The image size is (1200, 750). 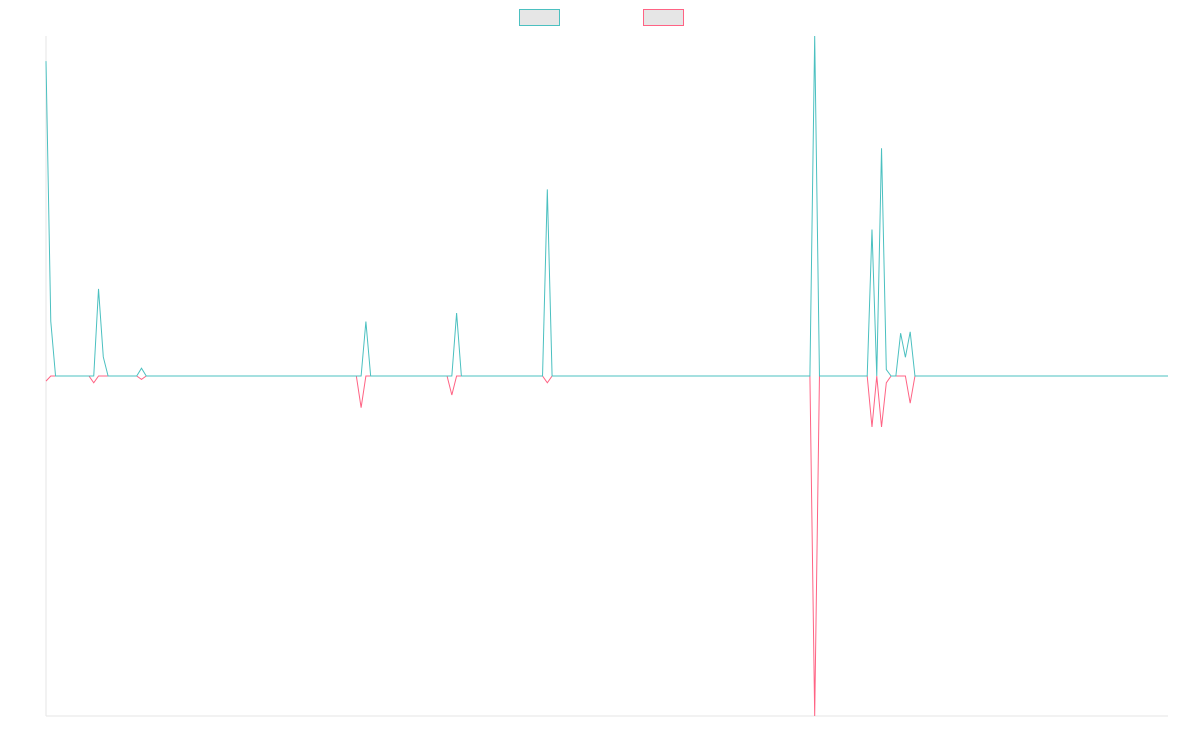 What do you see at coordinates (601, 17) in the screenshot?
I see `chart-legend` at bounding box center [601, 17].